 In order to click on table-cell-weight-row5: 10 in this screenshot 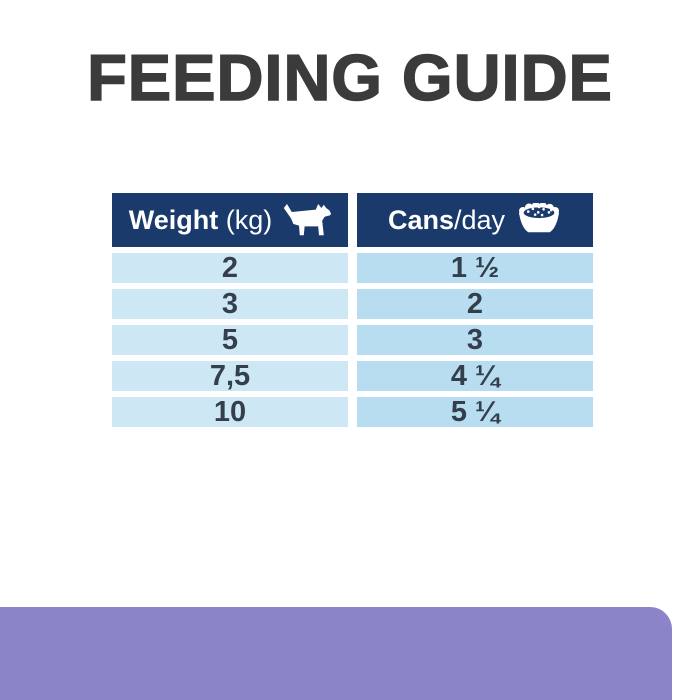, I will do `click(230, 412)`.